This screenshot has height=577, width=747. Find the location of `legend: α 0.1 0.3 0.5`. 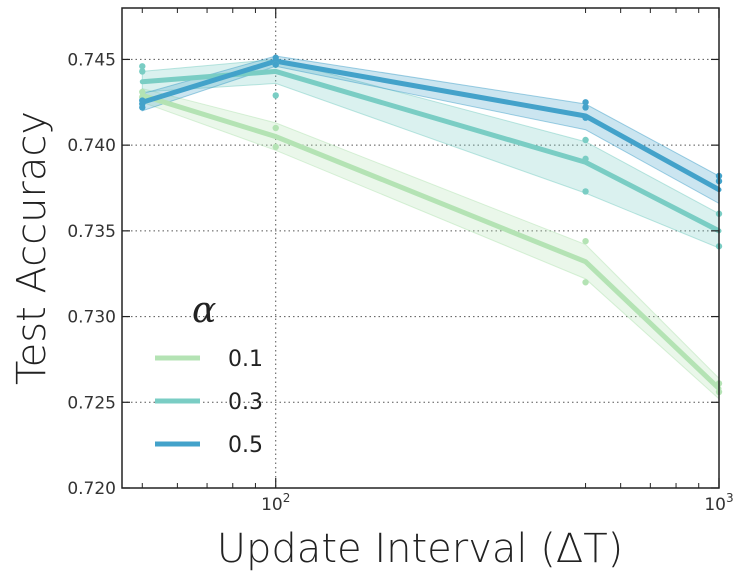

legend: α 0.1 0.3 0.5 is located at coordinates (209, 374).